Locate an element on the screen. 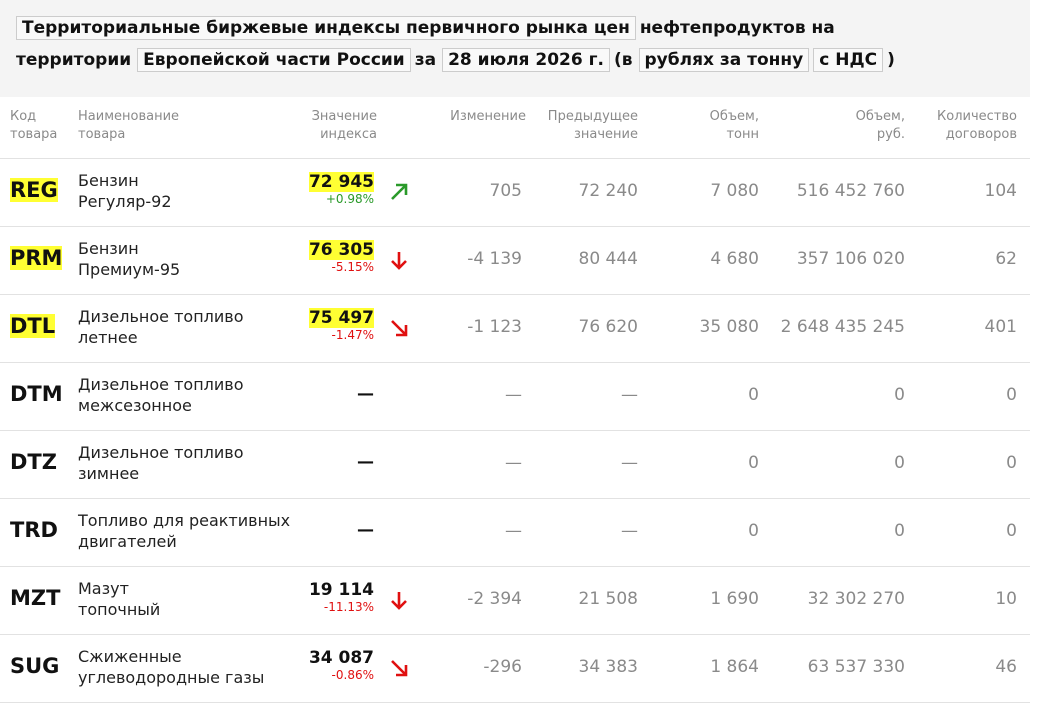 This screenshot has height=704, width=1050. index-cell: 19 114 -11.13% is located at coordinates (341, 597).